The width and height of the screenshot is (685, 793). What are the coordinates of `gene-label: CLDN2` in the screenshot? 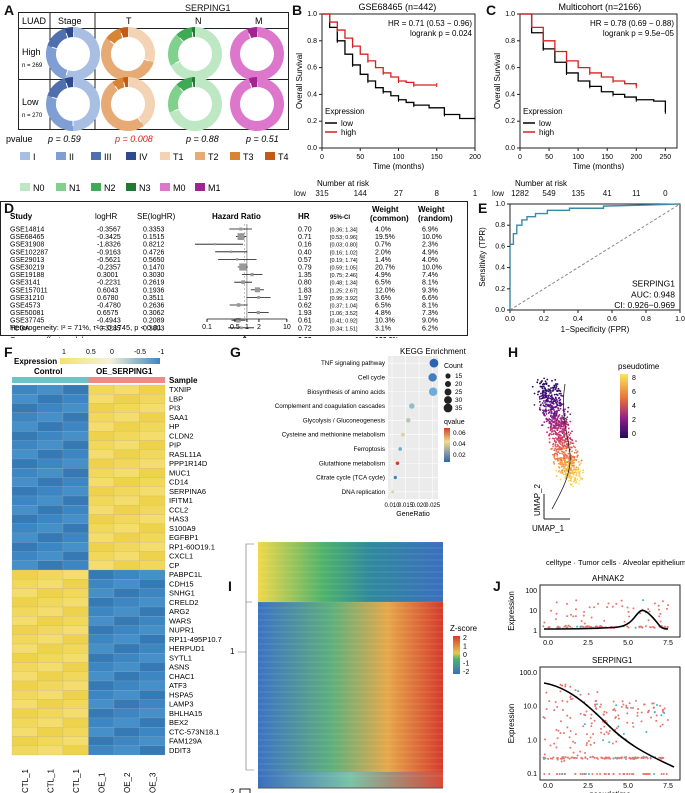 It's located at (181, 435).